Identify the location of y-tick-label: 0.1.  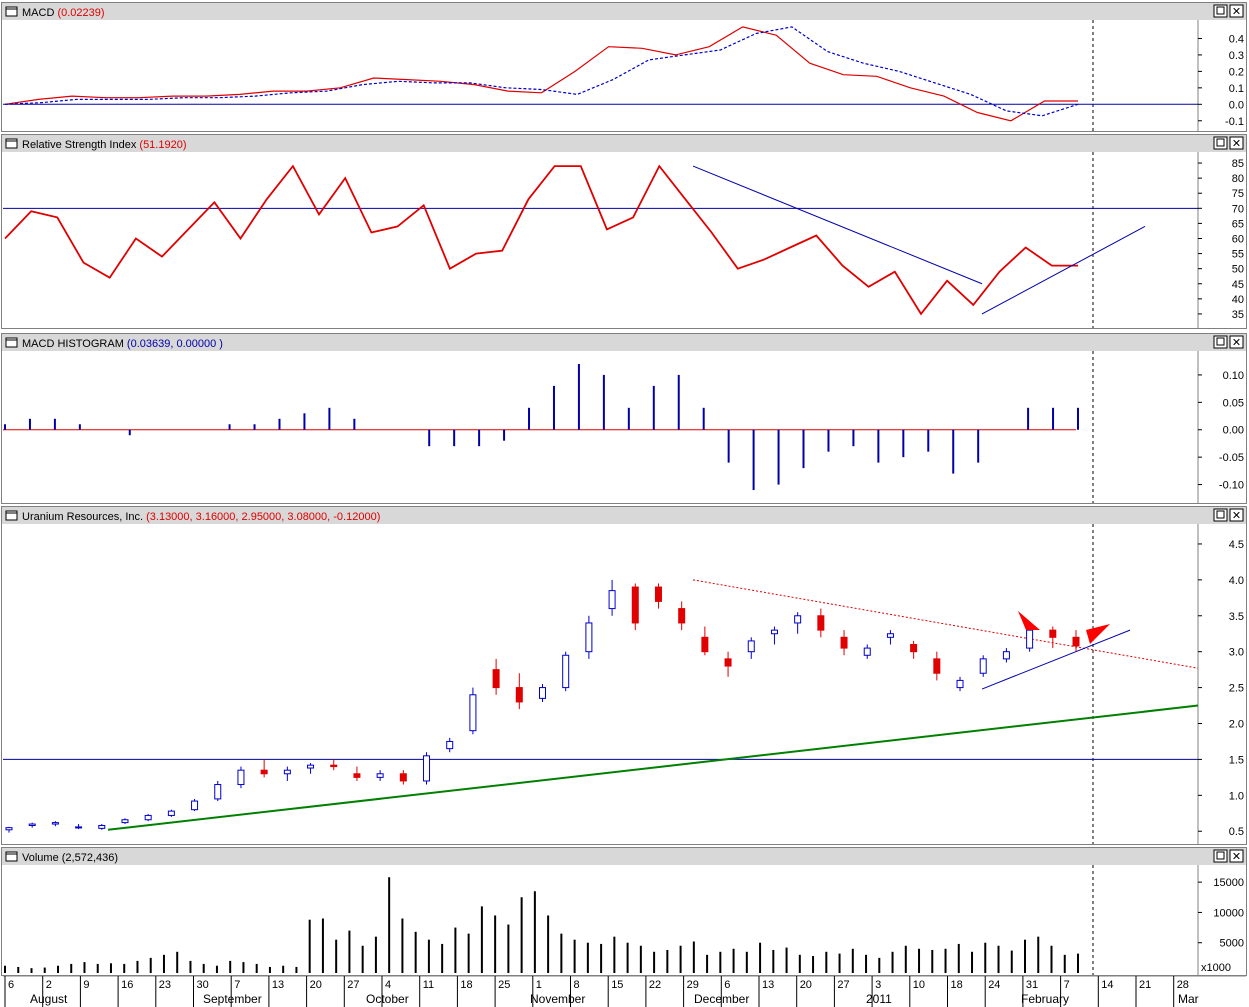
(1236, 89).